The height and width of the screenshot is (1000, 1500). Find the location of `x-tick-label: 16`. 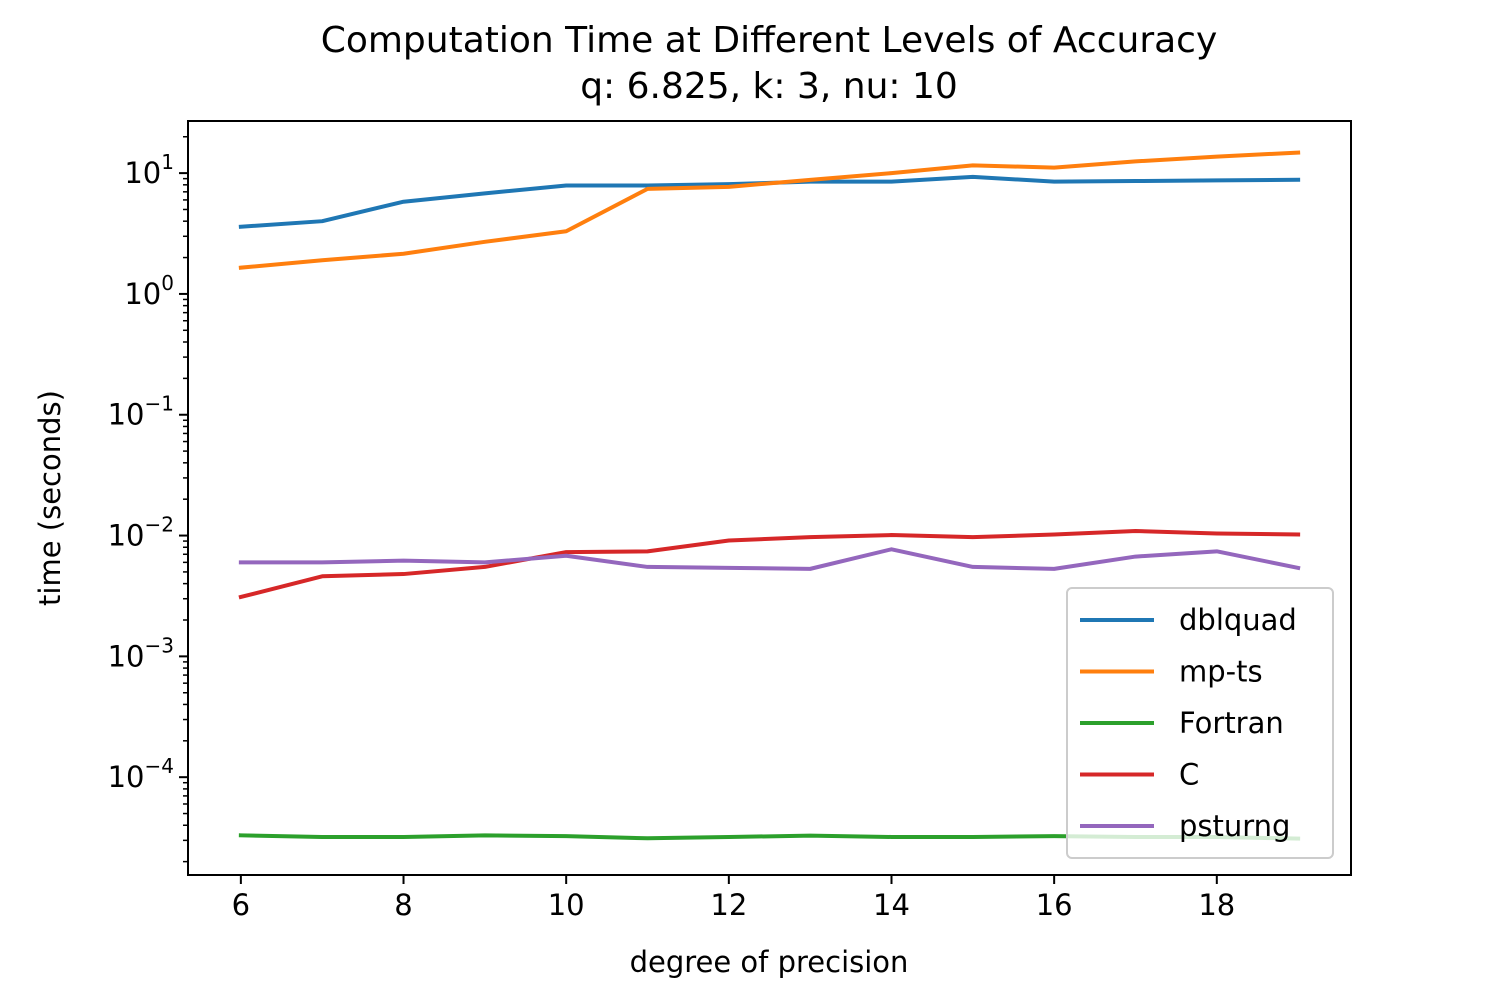

x-tick-label: 16 is located at coordinates (1054, 905).